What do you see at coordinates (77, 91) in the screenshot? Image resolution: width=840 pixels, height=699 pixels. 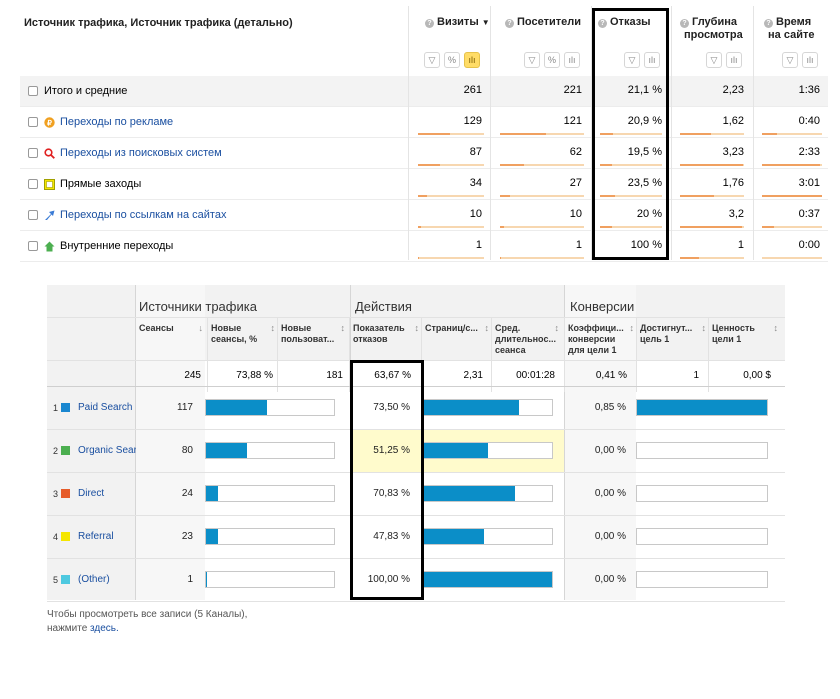 I see `row-name: Итого и средние` at bounding box center [77, 91].